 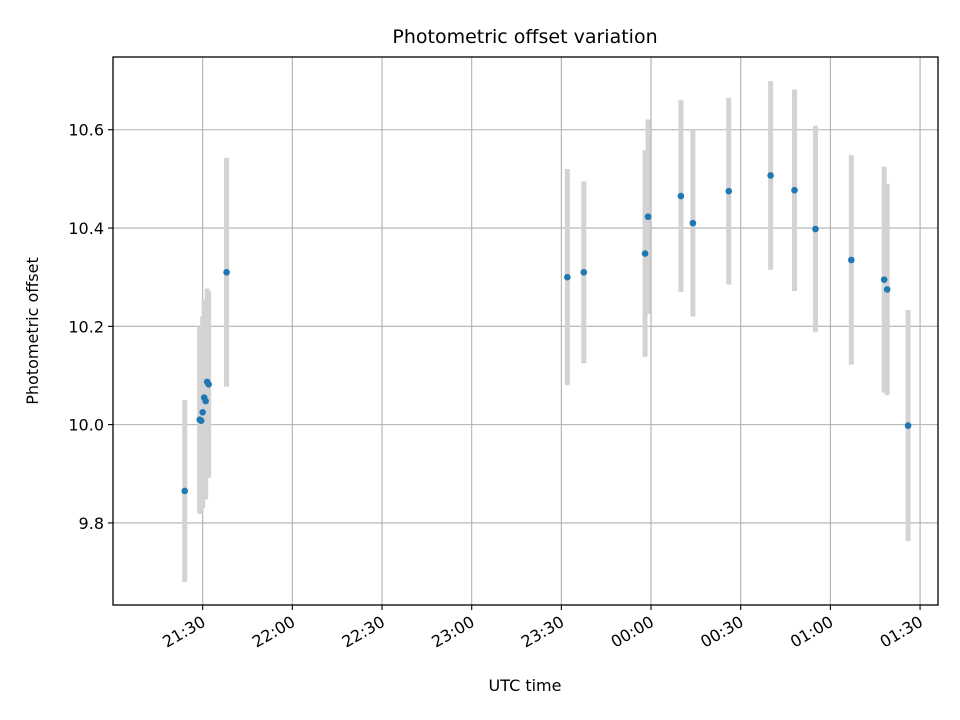 What do you see at coordinates (86, 326) in the screenshot?
I see `y-tick-label: 10.2` at bounding box center [86, 326].